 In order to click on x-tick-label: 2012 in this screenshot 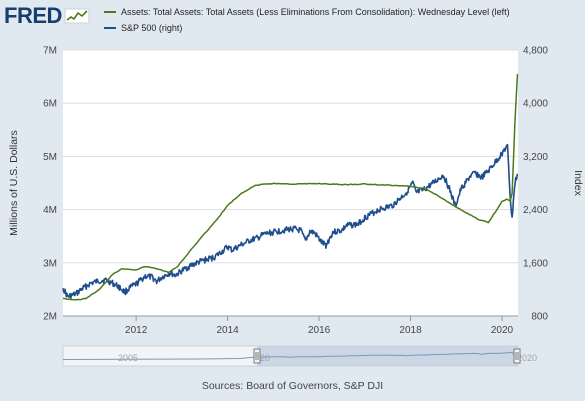, I will do `click(136, 330)`.